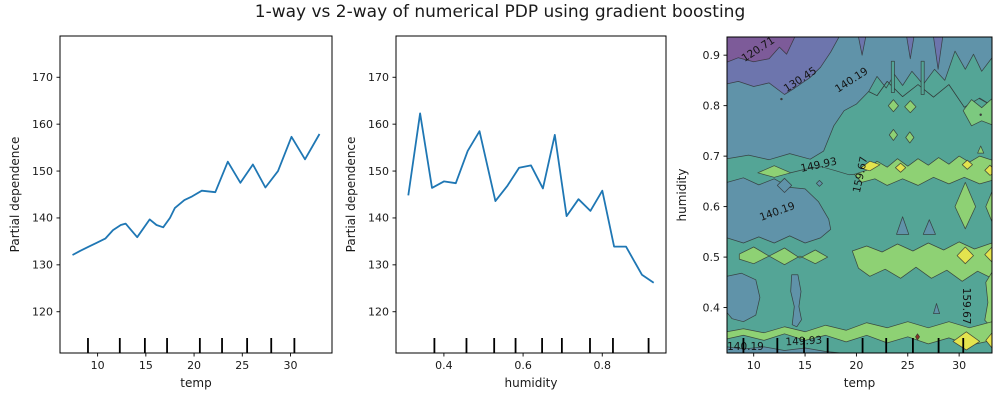 Image resolution: width=1000 pixels, height=400 pixels. Describe the element at coordinates (712, 105) in the screenshot. I see `y-tick-label: 0.8` at that location.